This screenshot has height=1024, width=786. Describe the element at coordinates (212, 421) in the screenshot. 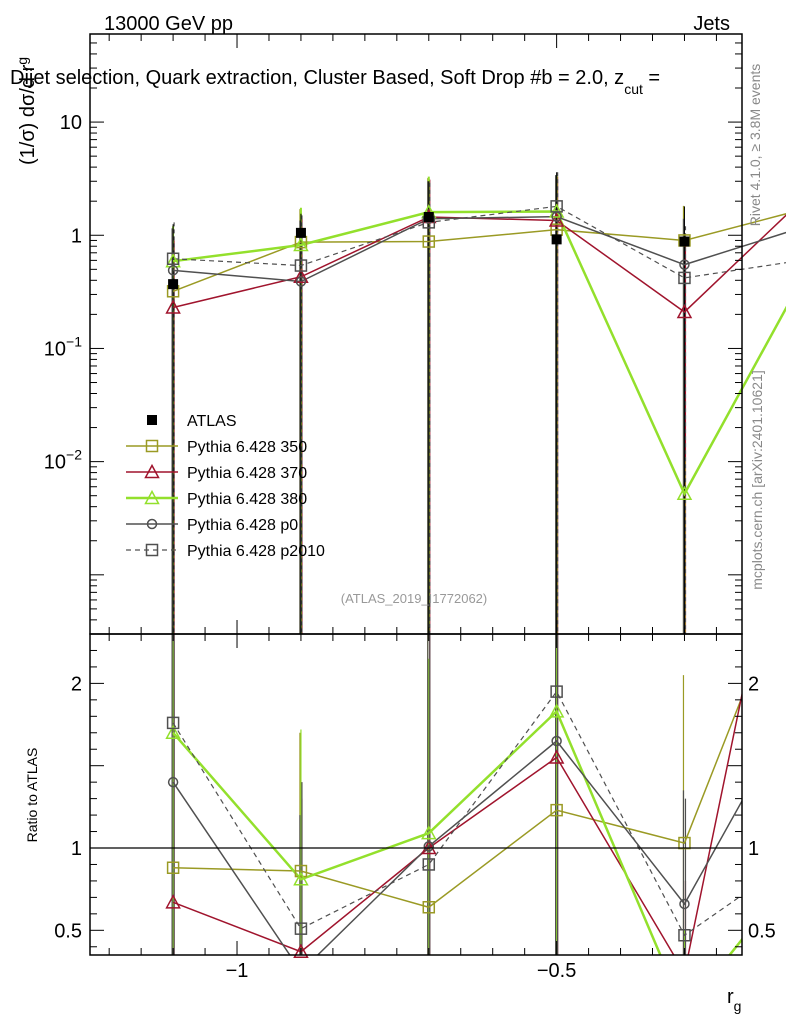

I see `legend-data-label: ATLAS` at that location.